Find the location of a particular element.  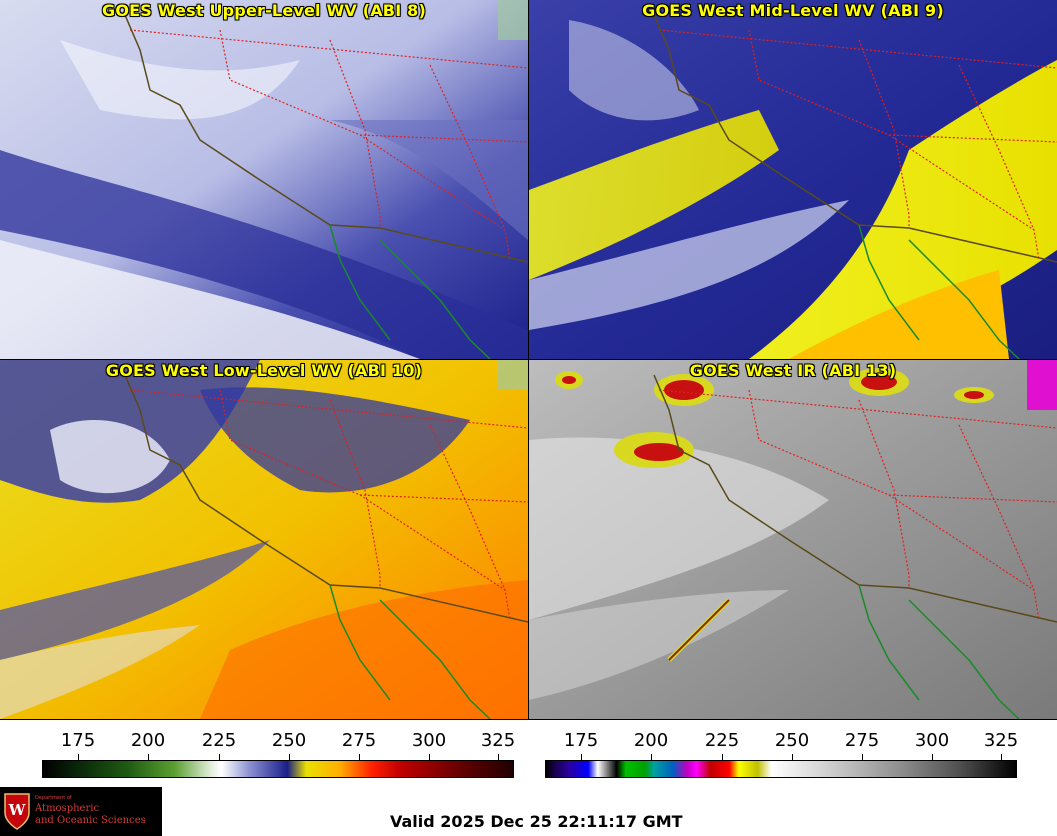

wv-colorbar-tick: 325 is located at coordinates (498, 740).